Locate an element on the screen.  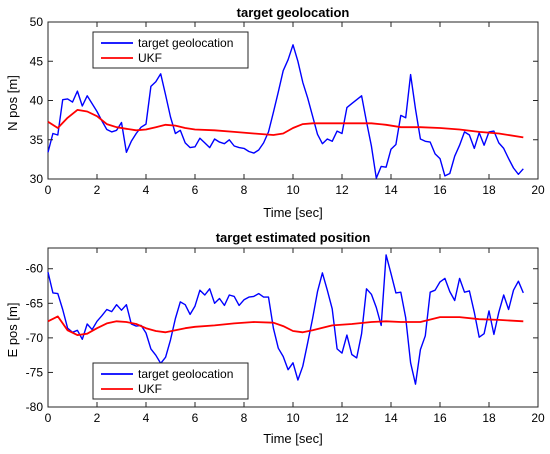
y-tick-label: 40 is located at coordinates (37, 101).